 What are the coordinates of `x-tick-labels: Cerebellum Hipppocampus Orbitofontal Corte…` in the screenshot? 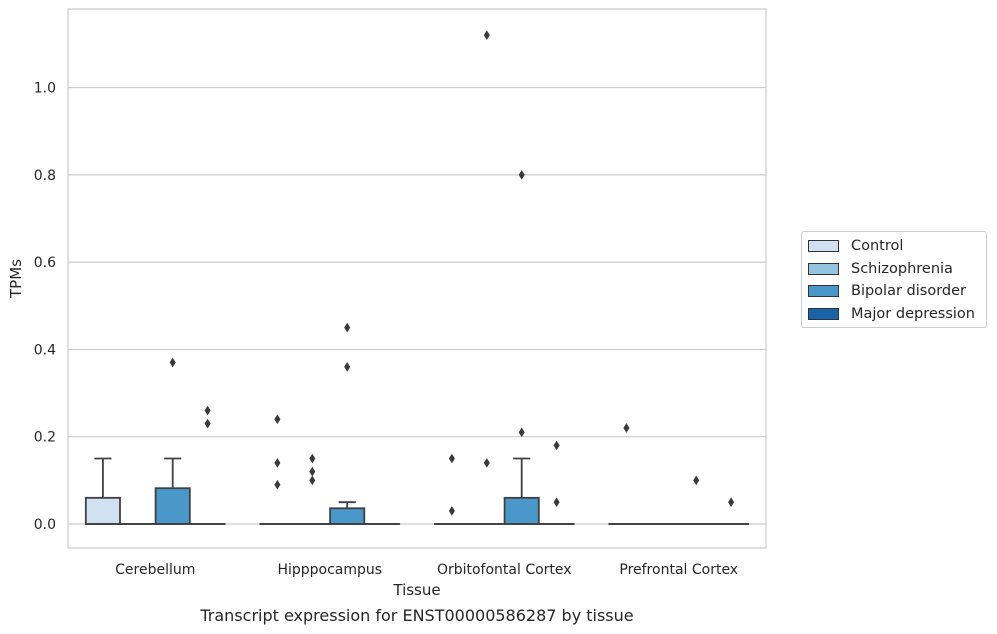 It's located at (426, 570).